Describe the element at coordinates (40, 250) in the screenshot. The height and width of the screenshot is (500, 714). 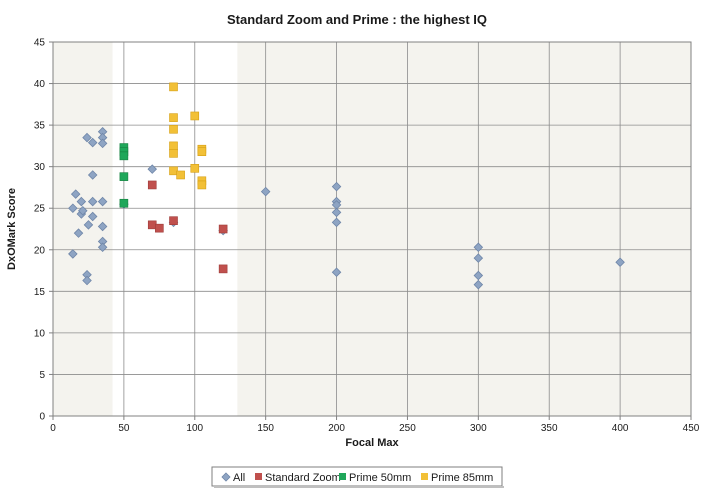
I see `y-tick-label: 20` at that location.